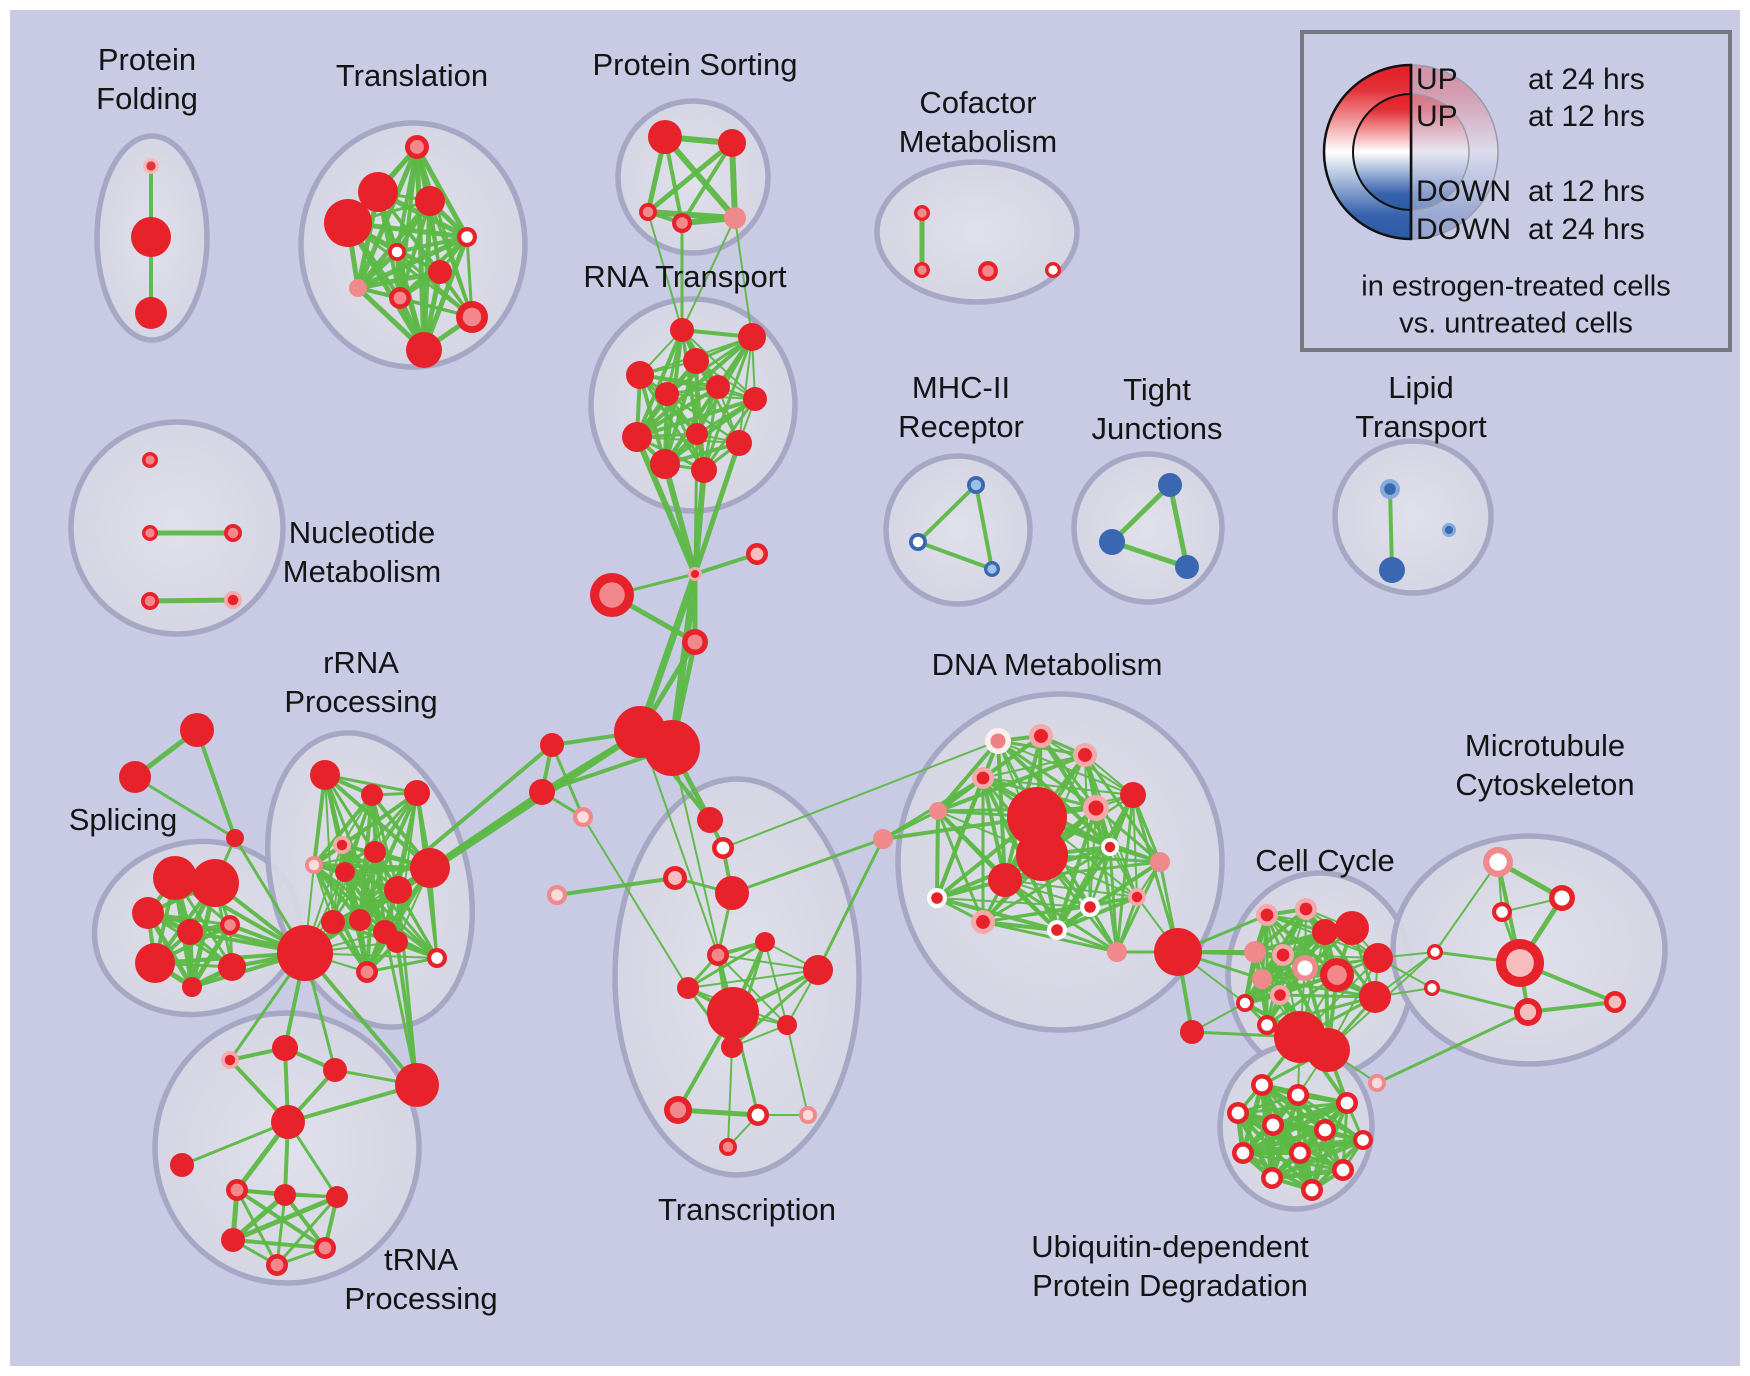 The image size is (1750, 1376). What do you see at coordinates (398, 890) in the screenshot?
I see `node-rr9` at bounding box center [398, 890].